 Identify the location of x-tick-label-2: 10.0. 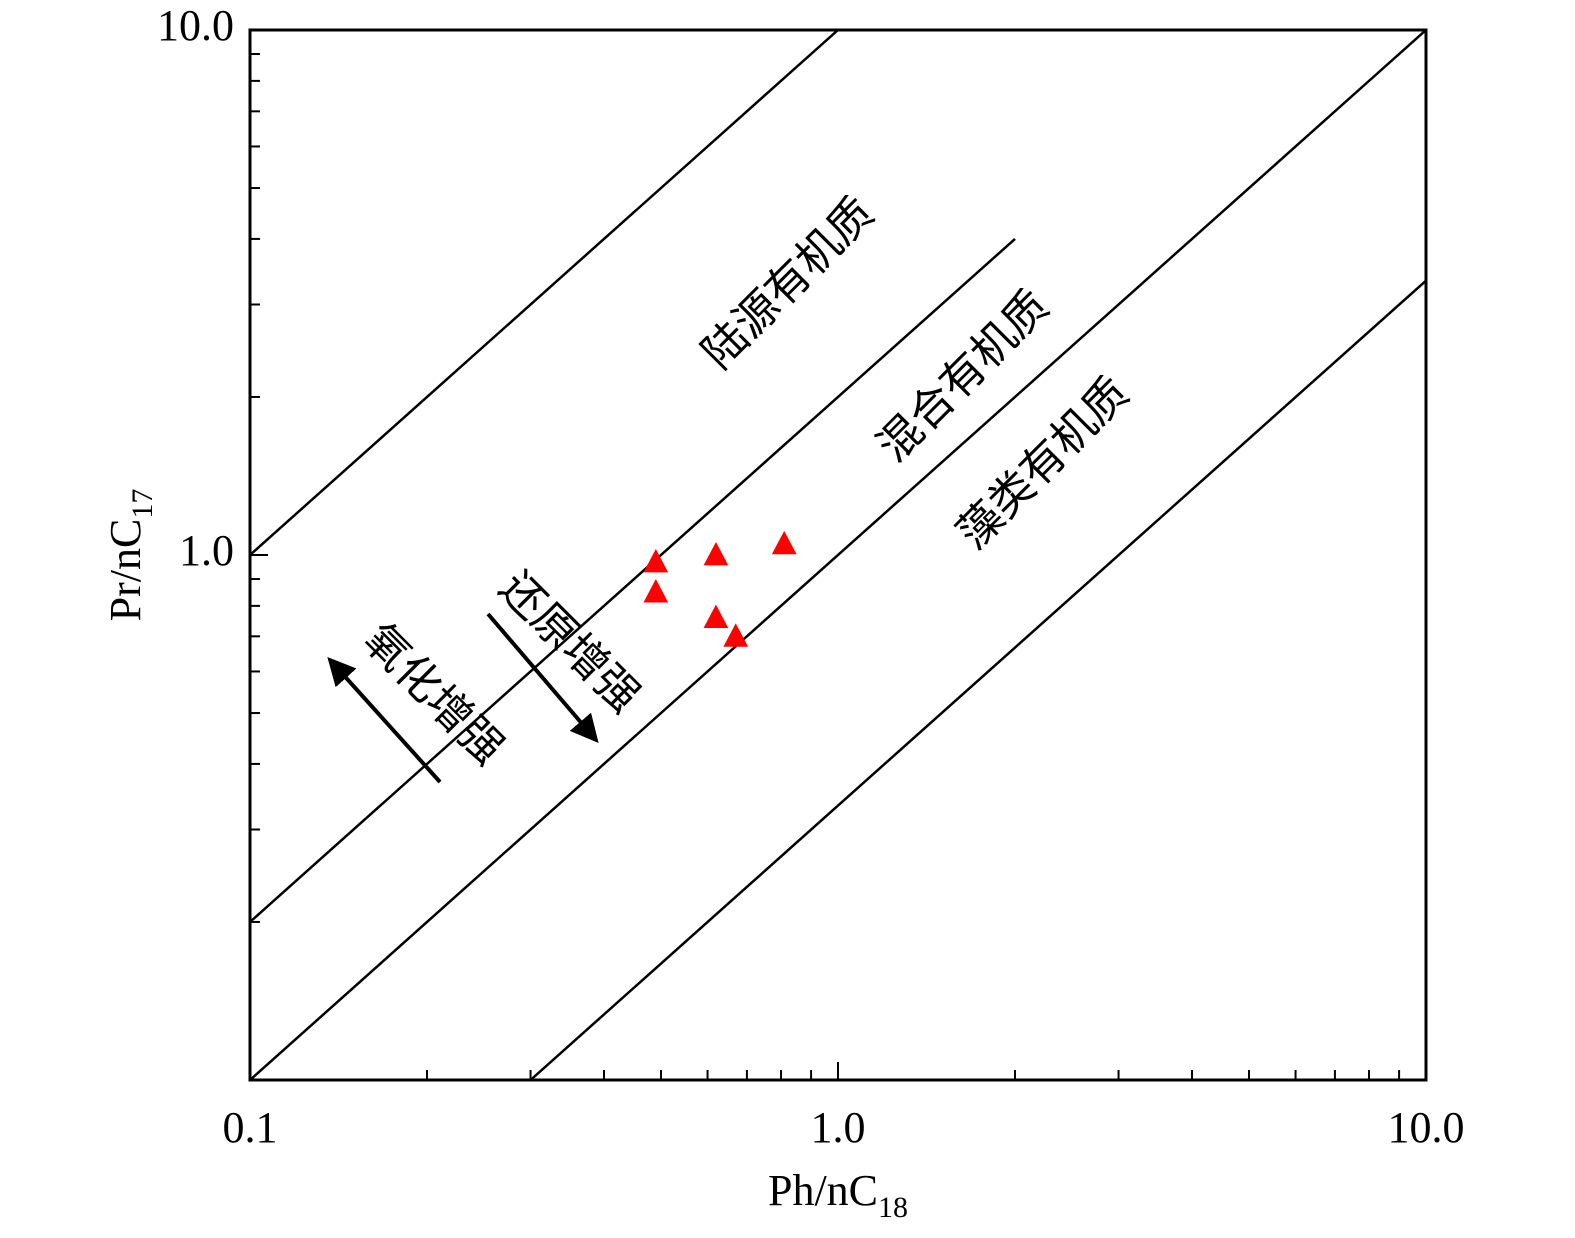
(1426, 1127).